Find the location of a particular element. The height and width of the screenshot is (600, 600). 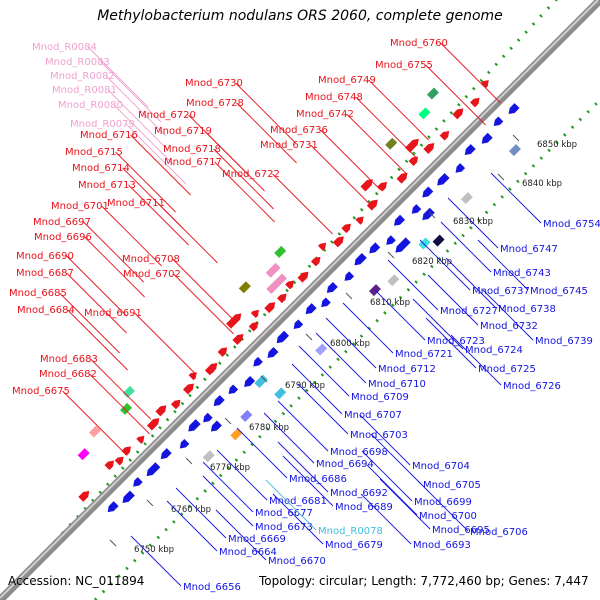

forward-gene-label: Mnod_6684 is located at coordinates (46, 310).